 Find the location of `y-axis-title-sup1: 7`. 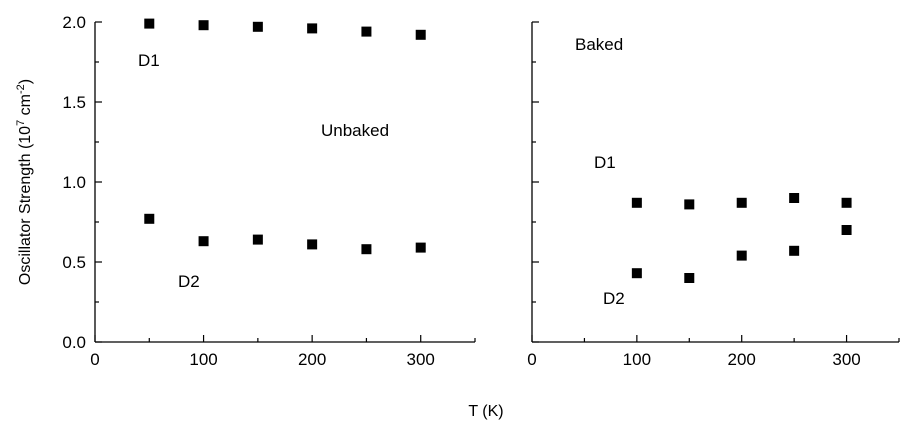

y-axis-title-sup1: 7 is located at coordinates (21, 123).